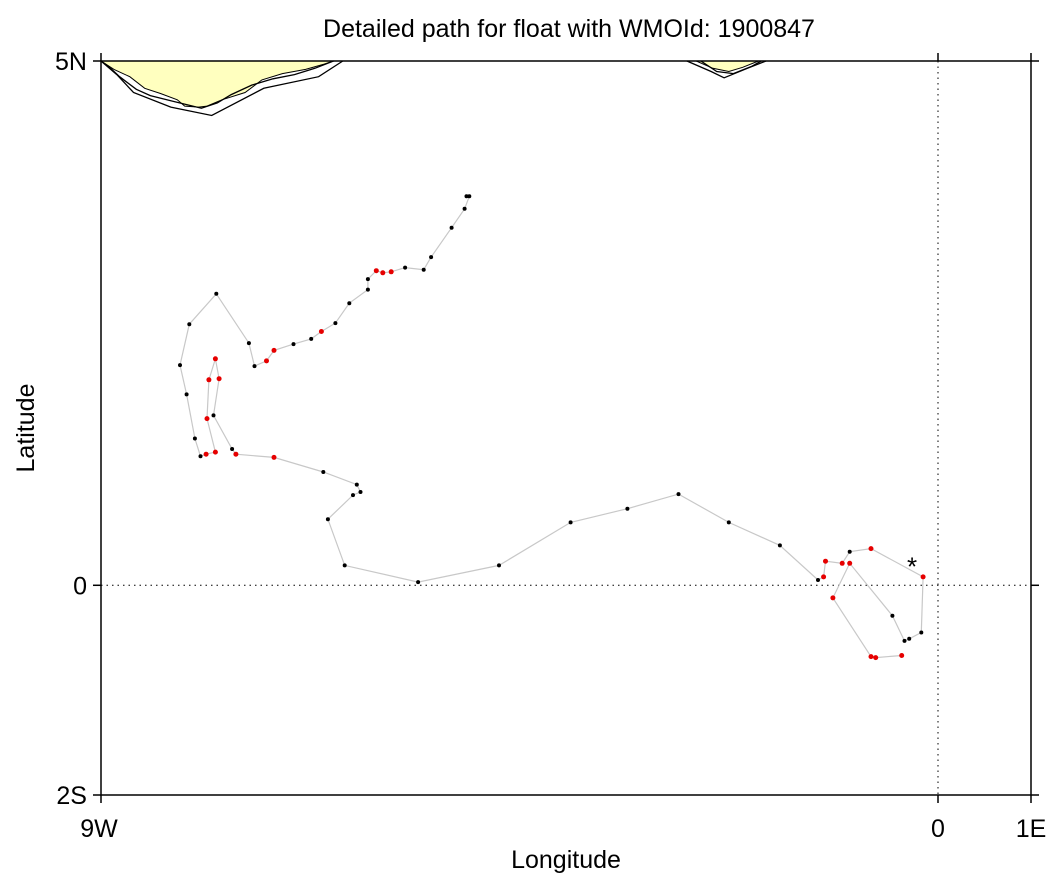 Image resolution: width=1058 pixels, height=881 pixels. I want to click on last-position-star: *, so click(912, 566).